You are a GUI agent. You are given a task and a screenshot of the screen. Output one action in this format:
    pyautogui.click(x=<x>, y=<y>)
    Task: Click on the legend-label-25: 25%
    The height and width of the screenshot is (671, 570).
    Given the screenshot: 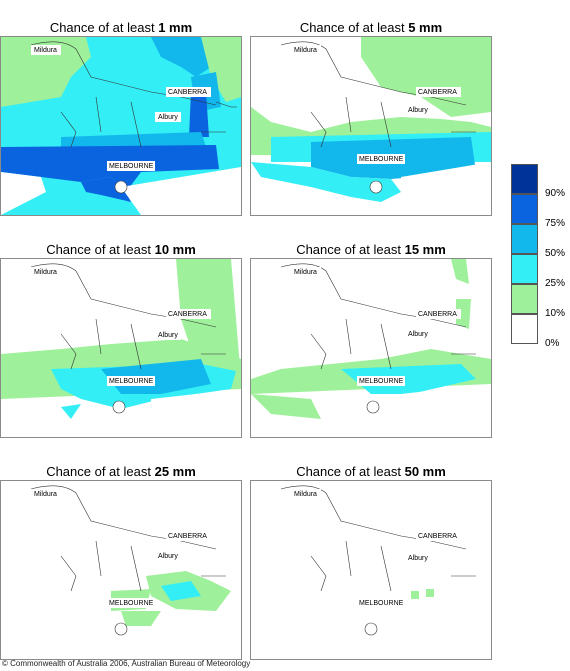 What is the action you would take?
    pyautogui.click(x=555, y=283)
    